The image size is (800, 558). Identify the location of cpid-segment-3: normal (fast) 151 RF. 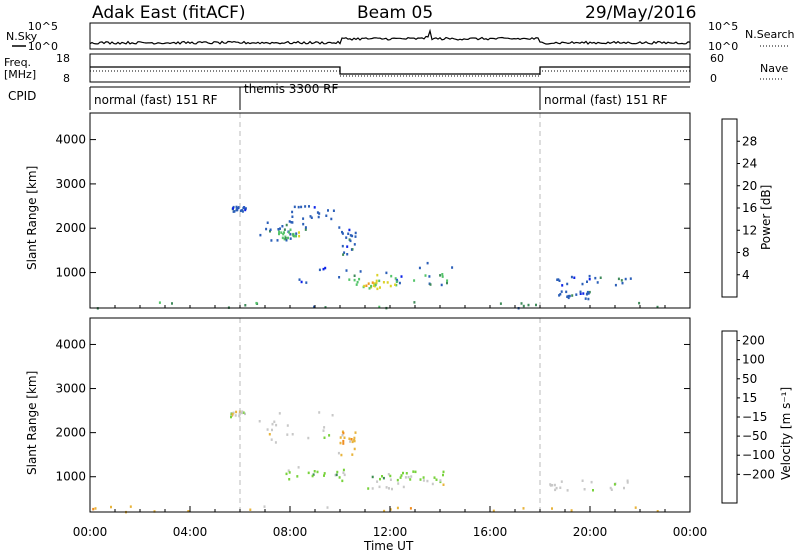
(606, 100).